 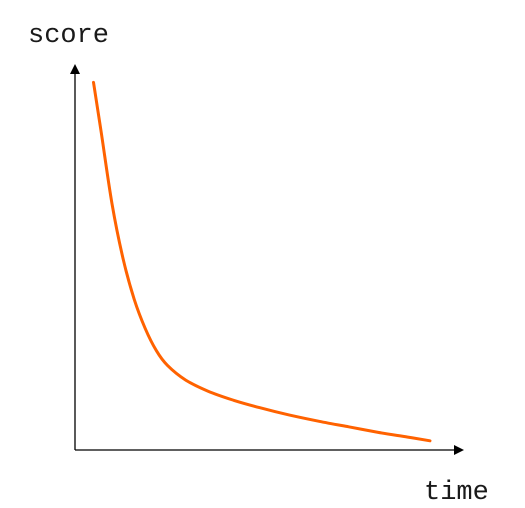 What do you see at coordinates (68, 36) in the screenshot?
I see `y-axis-label: score` at bounding box center [68, 36].